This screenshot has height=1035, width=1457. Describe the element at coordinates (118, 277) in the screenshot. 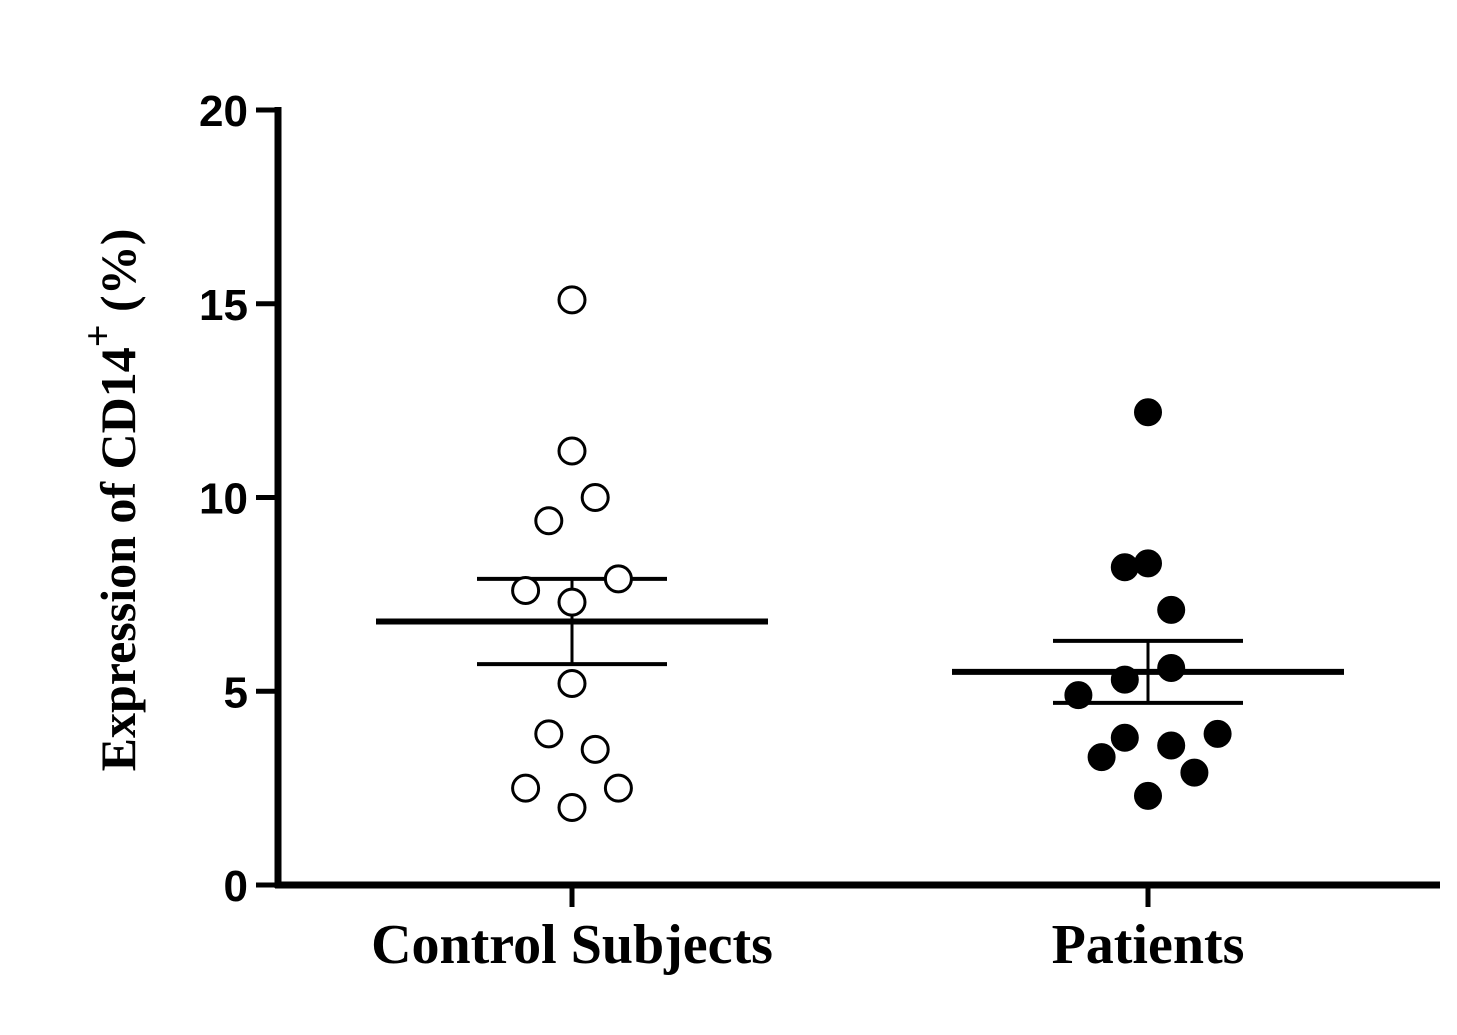

I see `y-axis-label-suffix: (%)` at that location.